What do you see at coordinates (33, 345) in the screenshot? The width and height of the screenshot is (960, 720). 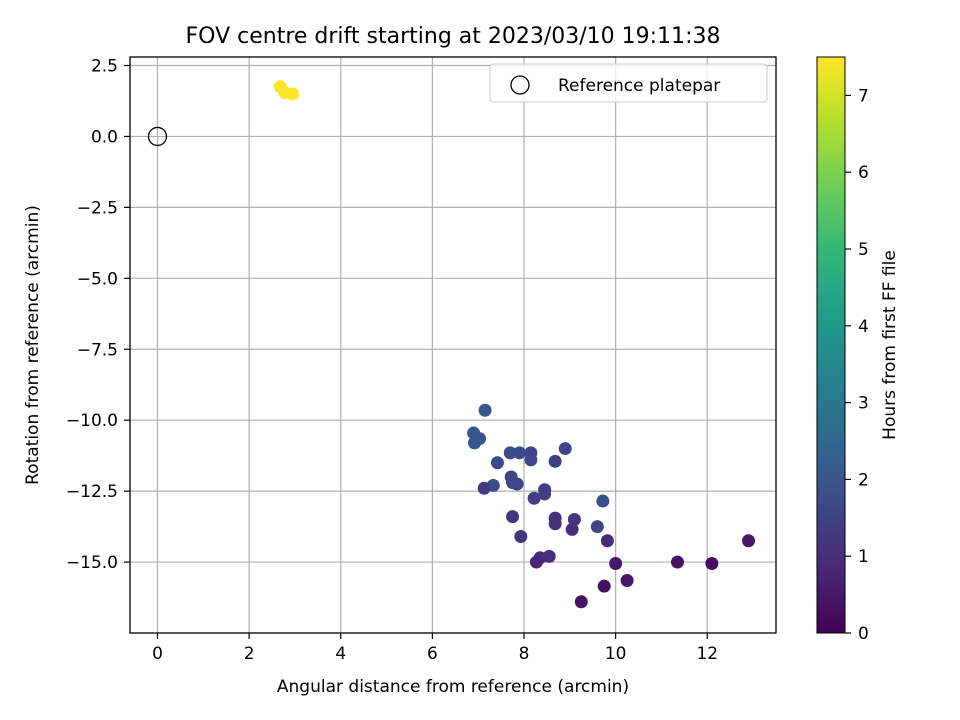 I see `y-axis-label: Rotation from reference (arcmin)` at bounding box center [33, 345].